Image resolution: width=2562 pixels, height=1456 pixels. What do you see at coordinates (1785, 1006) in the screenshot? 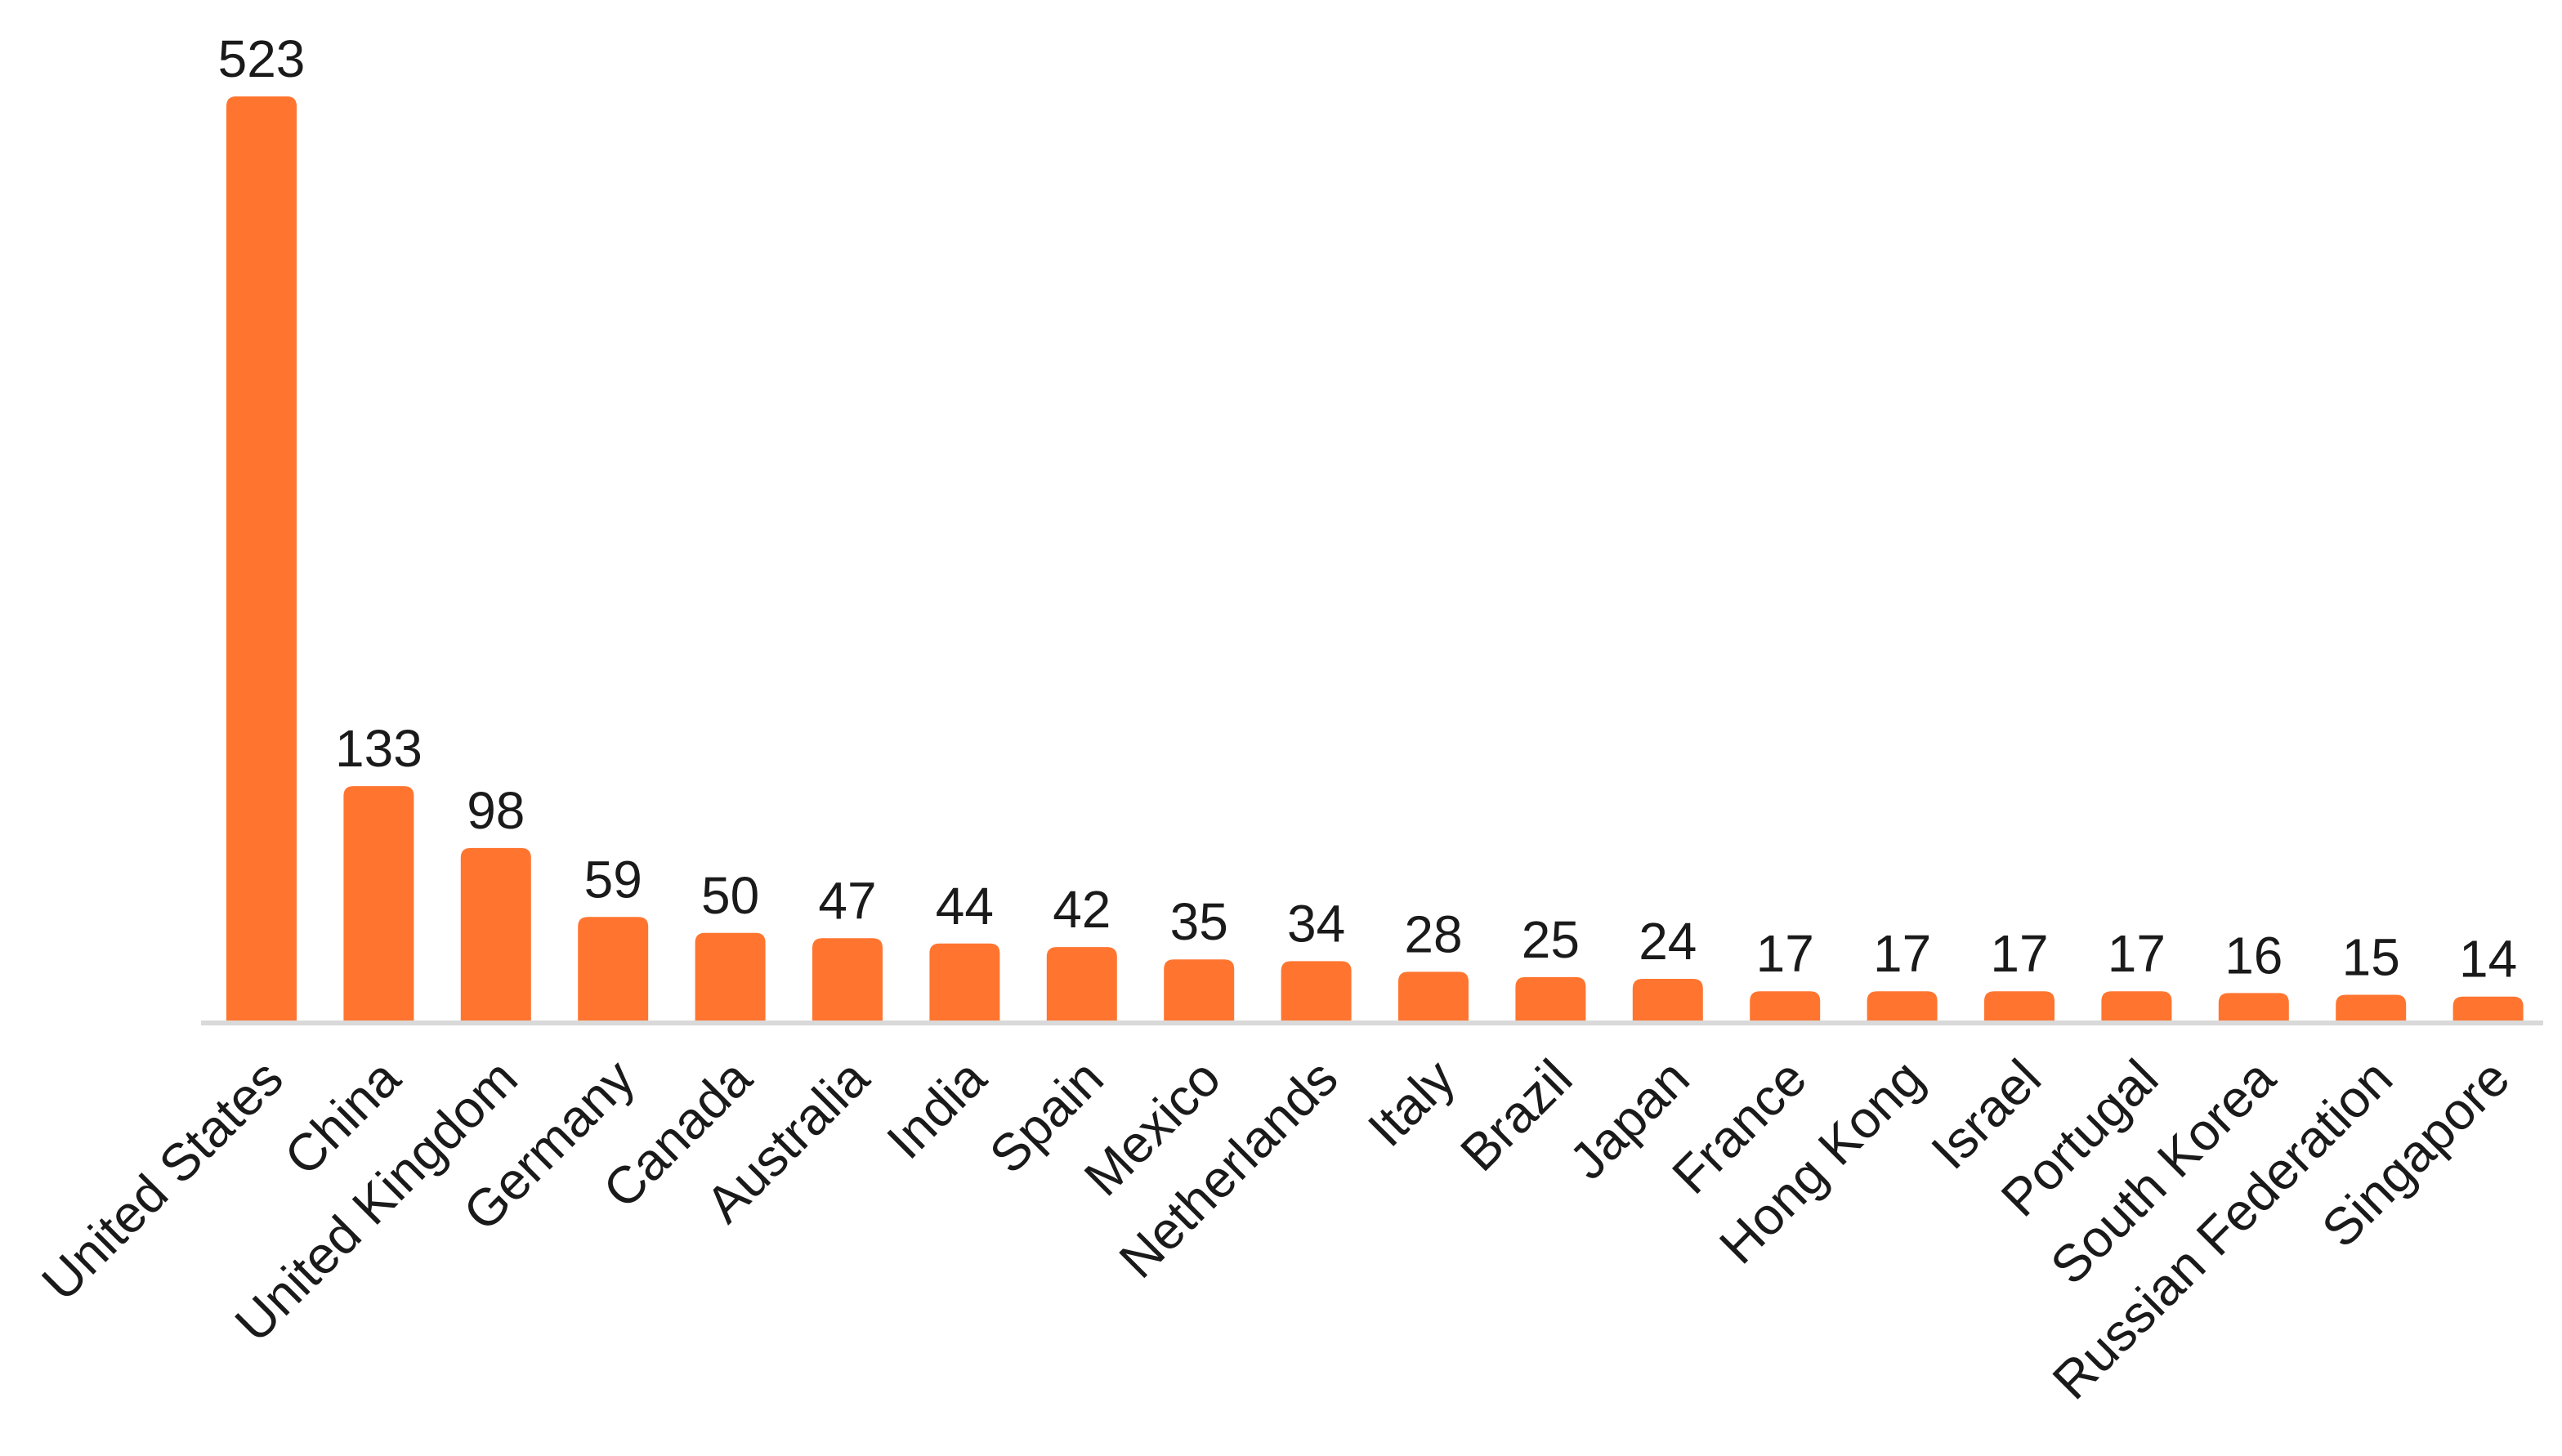
I see `bar-france` at bounding box center [1785, 1006].